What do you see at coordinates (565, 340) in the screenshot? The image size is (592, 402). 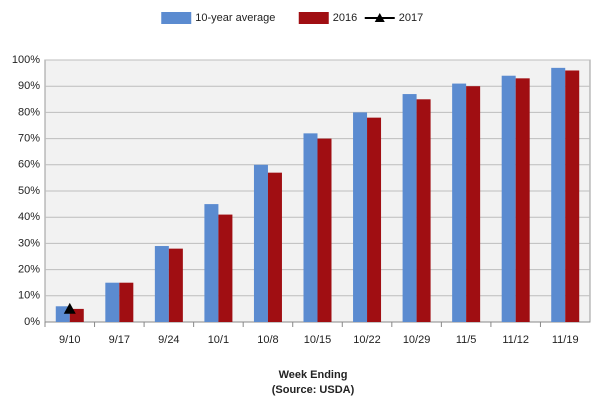 I see `x-tick-label: 11/19` at bounding box center [565, 340].